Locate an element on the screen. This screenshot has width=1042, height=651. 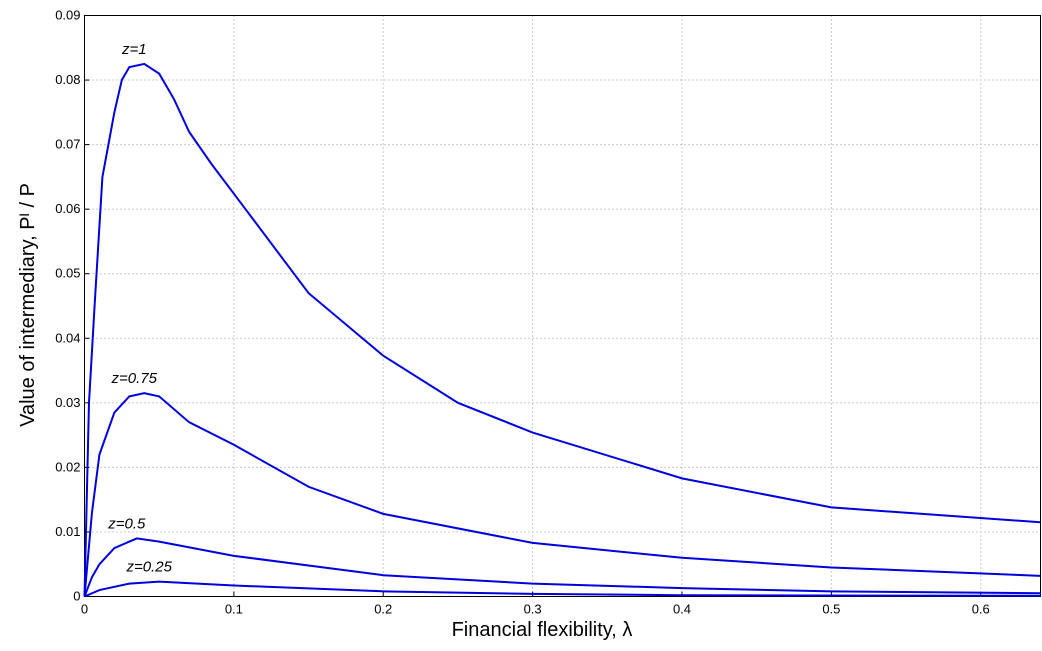
y-tick-label: 0.03 is located at coordinates (67, 402).